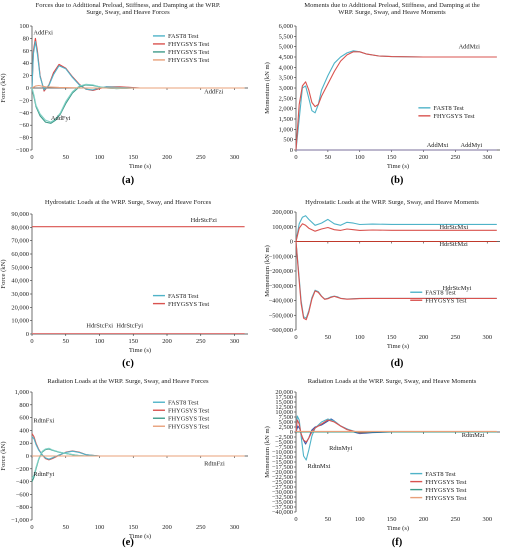 The width and height of the screenshot is (509, 550). Describe the element at coordinates (22, 507) in the screenshot. I see `y-tick-label: −800` at that location.